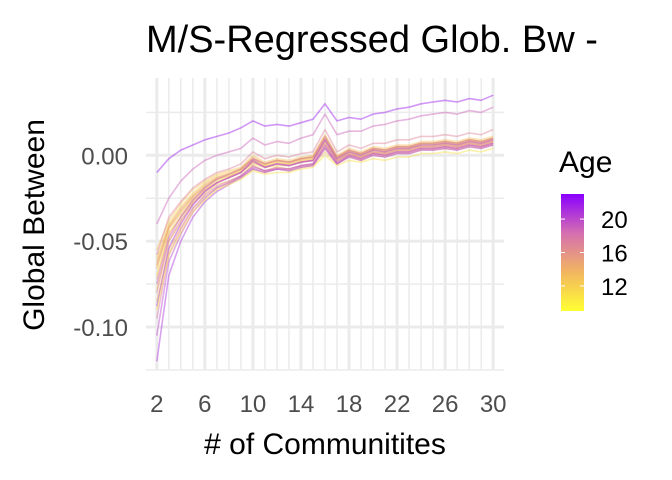 The image size is (672, 480). Describe the element at coordinates (156, 404) in the screenshot. I see `x-tick-label: 2` at that location.